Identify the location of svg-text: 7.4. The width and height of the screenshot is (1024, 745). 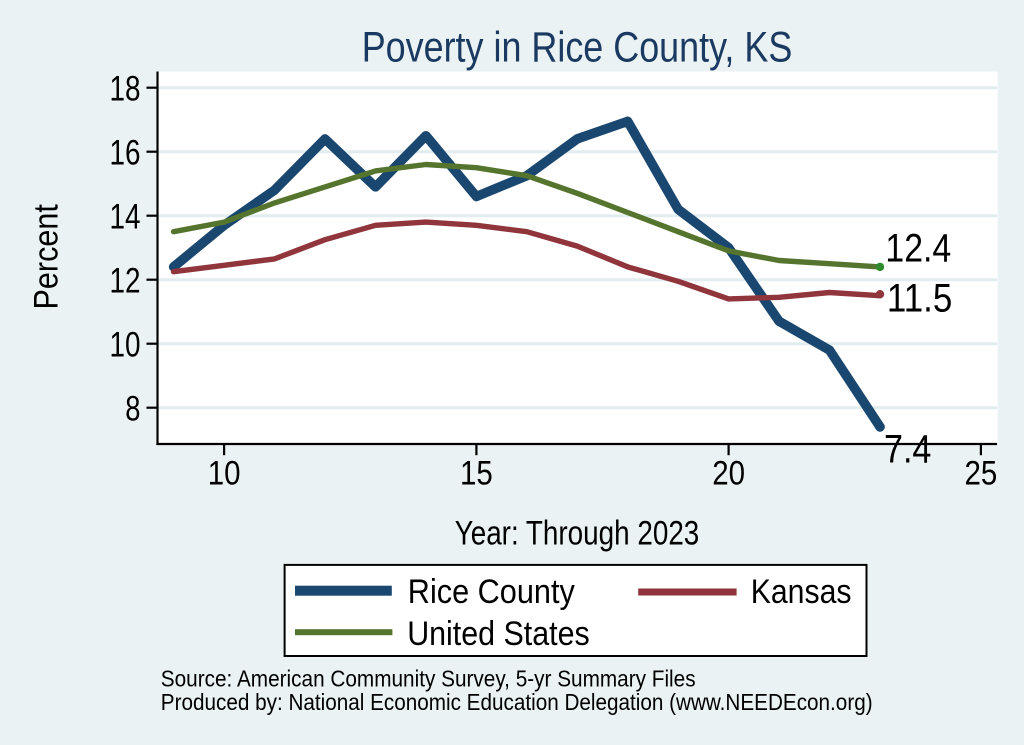
(907, 450).